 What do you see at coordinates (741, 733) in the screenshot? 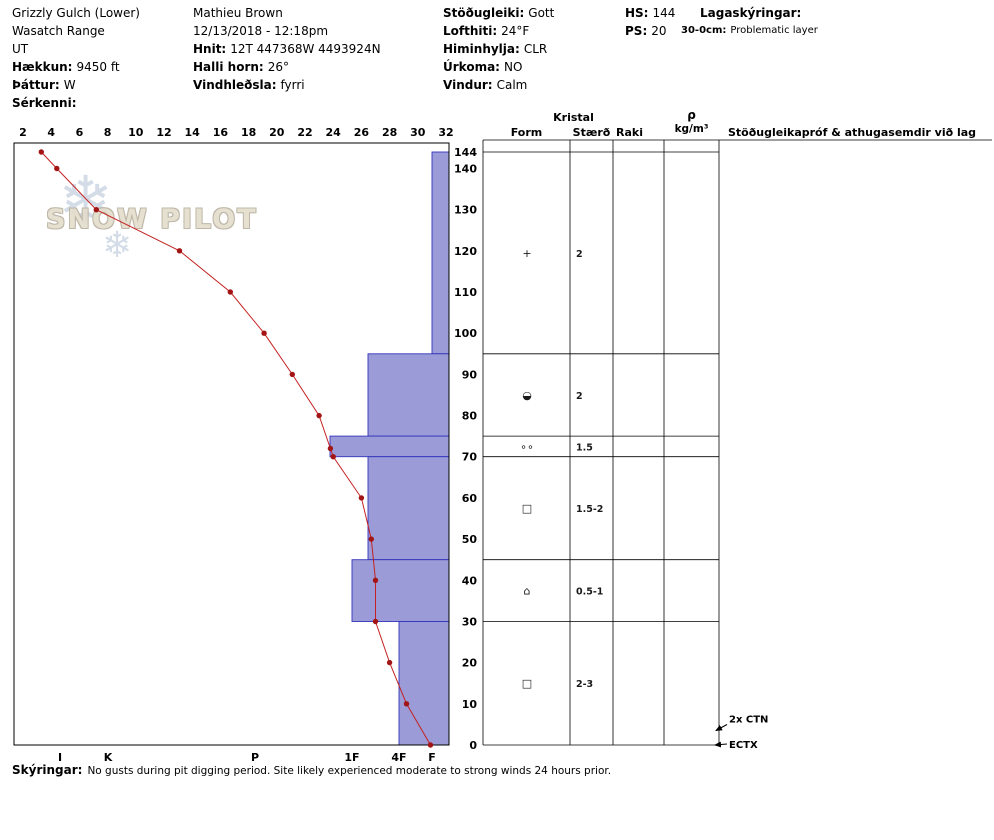
I see `stability-test-annotations: 2x CTN ECTX` at bounding box center [741, 733].